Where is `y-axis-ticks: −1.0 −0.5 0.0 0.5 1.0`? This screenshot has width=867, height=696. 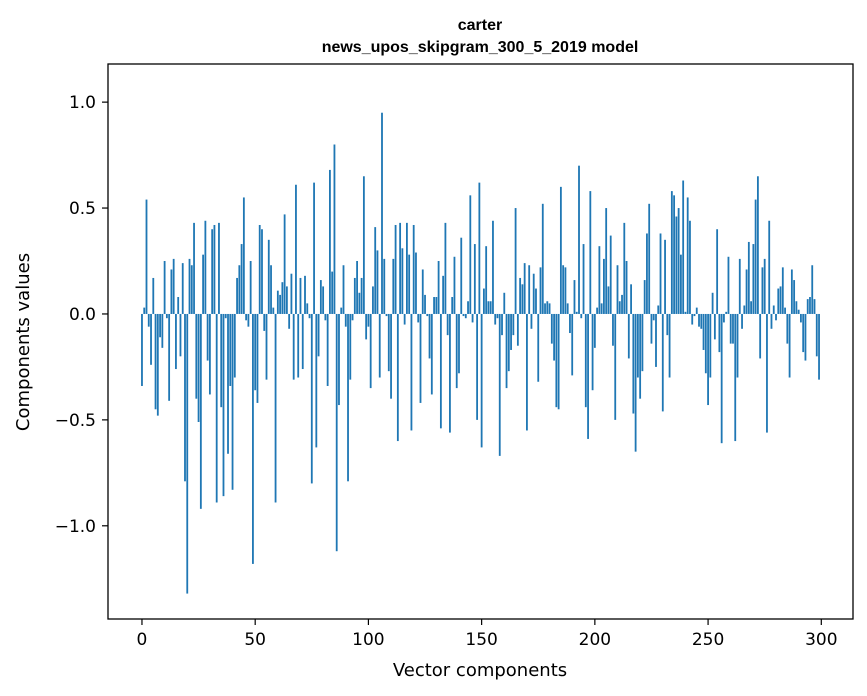 y-axis-ticks: −1.0 −0.5 0.0 0.5 1.0 is located at coordinates (81, 315).